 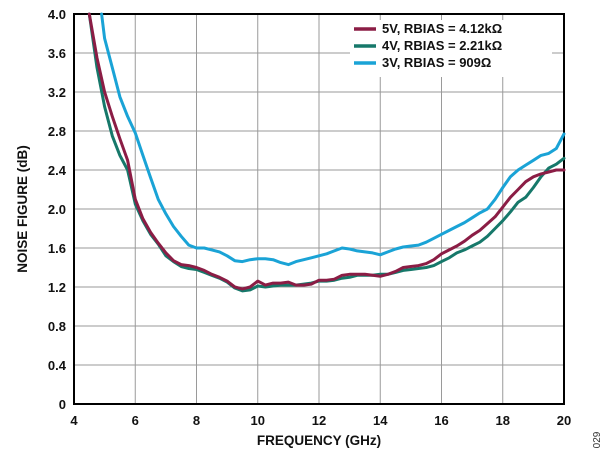 I want to click on y-tick-label: 1.6, so click(x=57, y=248).